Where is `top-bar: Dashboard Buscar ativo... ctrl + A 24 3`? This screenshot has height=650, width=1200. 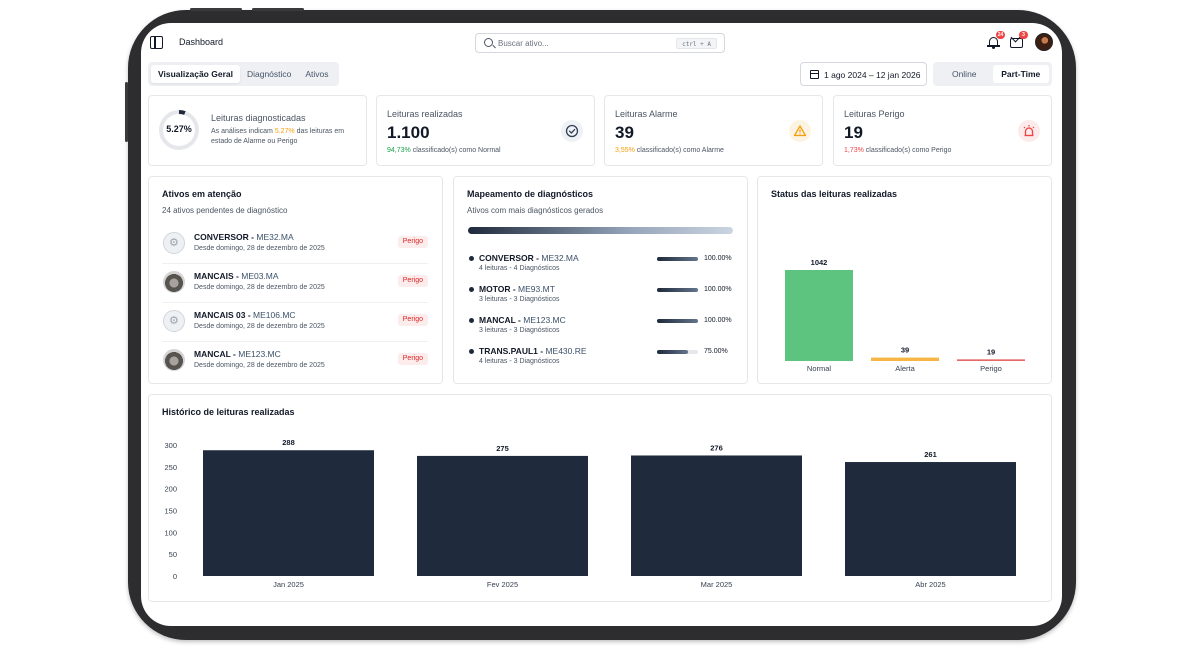 top-bar: Dashboard Buscar ativo... ctrl + A 24 3 is located at coordinates (601, 42).